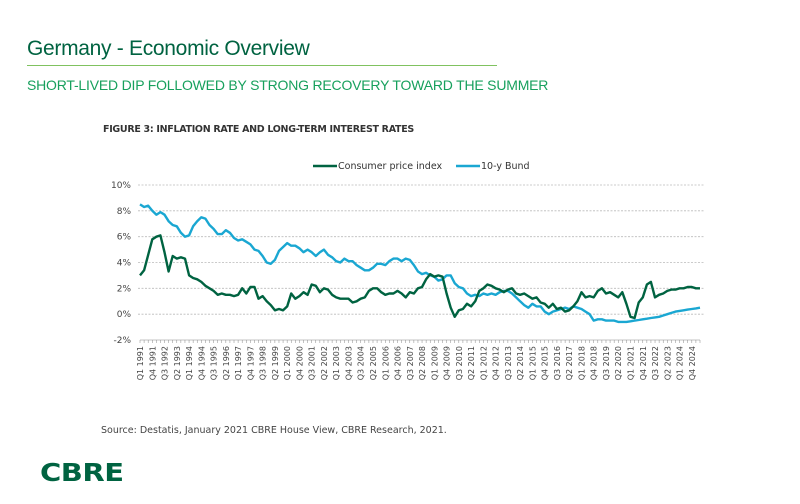  Describe the element at coordinates (124, 315) in the screenshot. I see `y-tick-label: 0%` at that location.